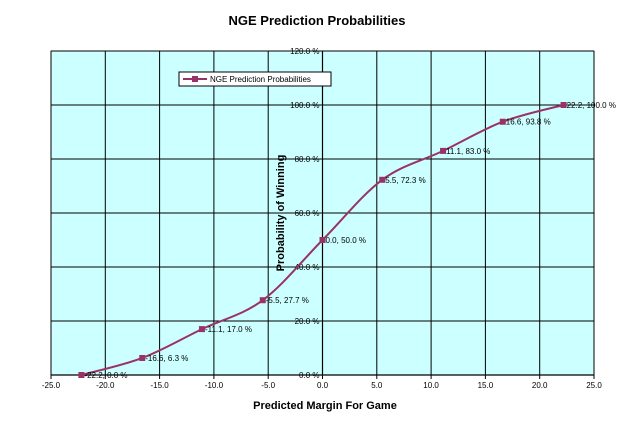 Image resolution: width=637 pixels, height=422 pixels. Describe the element at coordinates (195, 79) in the screenshot. I see `legend-swatch-marker` at that location.